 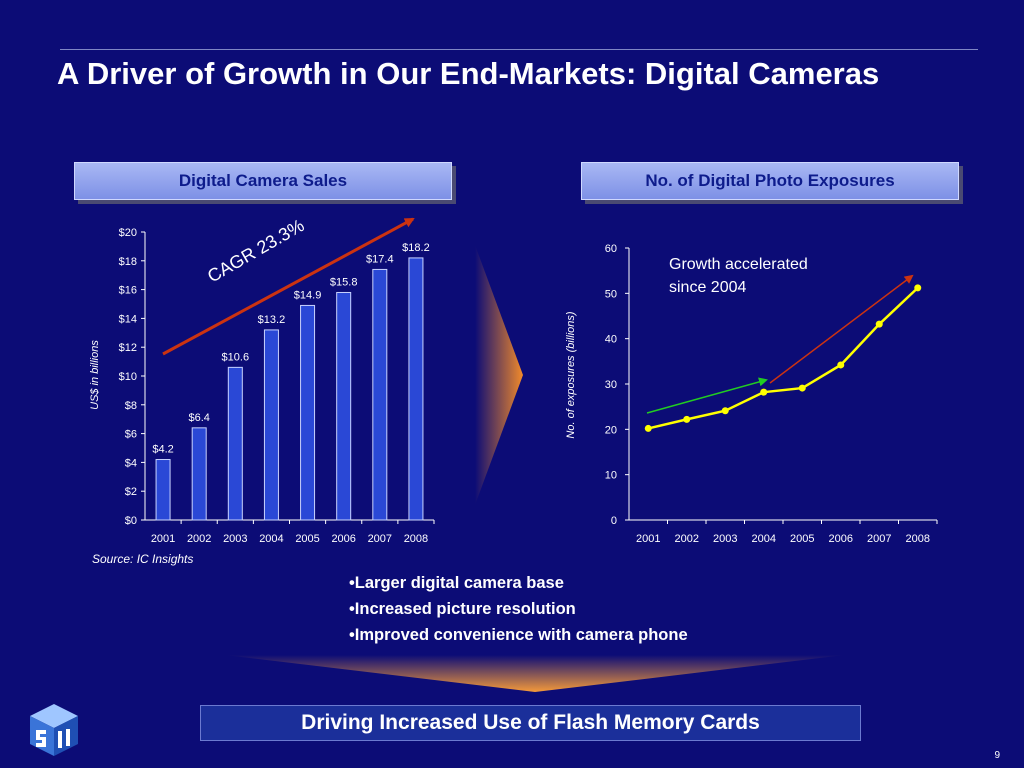 What do you see at coordinates (518, 635) in the screenshot?
I see `bullet-item: •Improved convenience with camera phone` at bounding box center [518, 635].